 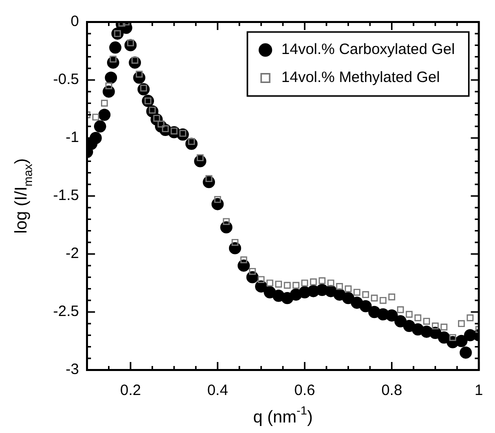 I want to click on legend-label: 14vol.% Carboxylated Gel, so click(x=368, y=49).